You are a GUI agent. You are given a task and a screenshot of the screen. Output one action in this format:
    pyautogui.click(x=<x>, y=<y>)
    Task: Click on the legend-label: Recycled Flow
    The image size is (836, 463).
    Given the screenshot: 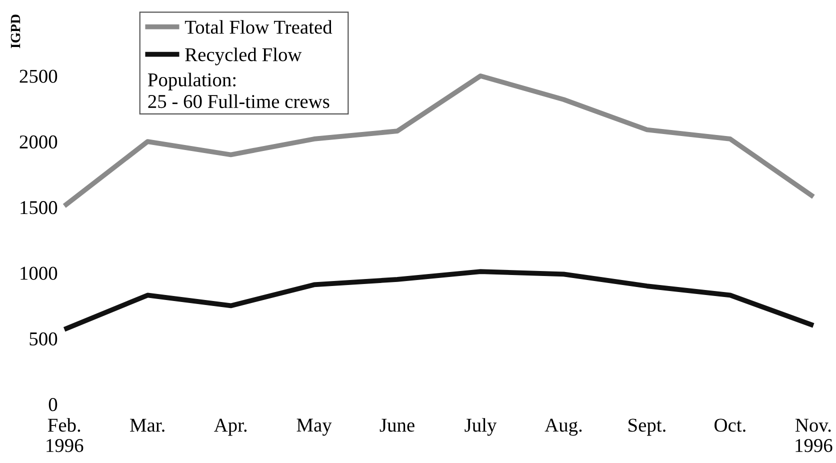 What is the action you would take?
    pyautogui.click(x=243, y=57)
    